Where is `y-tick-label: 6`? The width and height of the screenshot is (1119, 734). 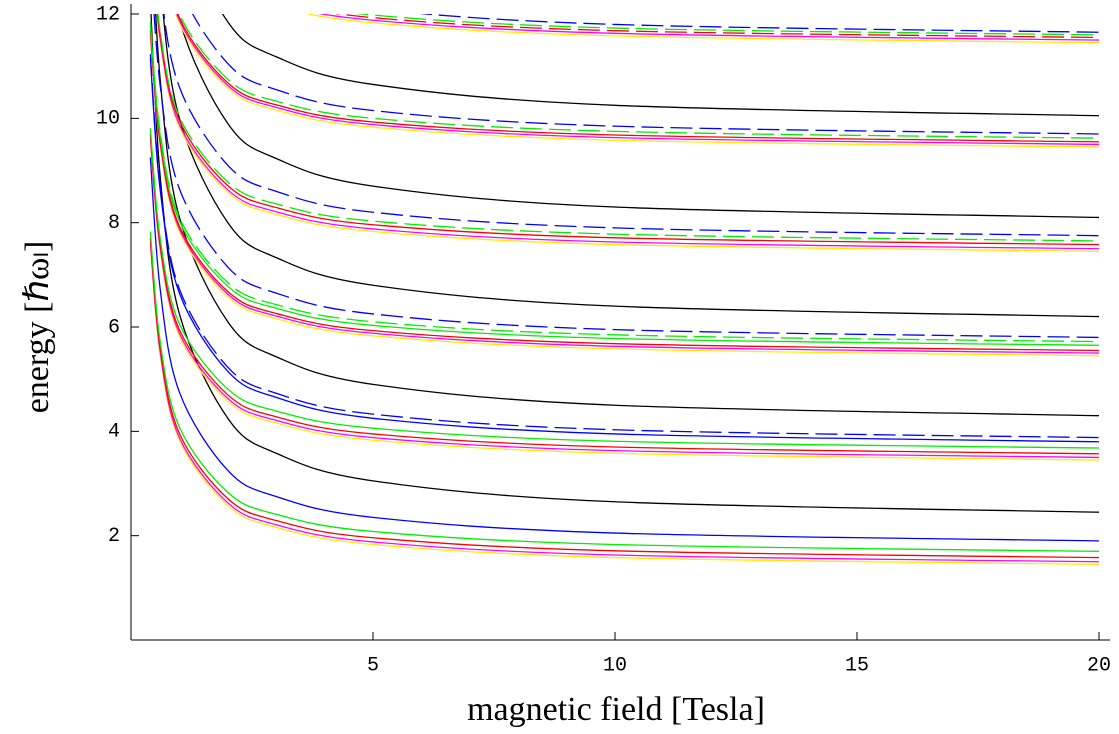 y-tick-label: 6 is located at coordinates (114, 327).